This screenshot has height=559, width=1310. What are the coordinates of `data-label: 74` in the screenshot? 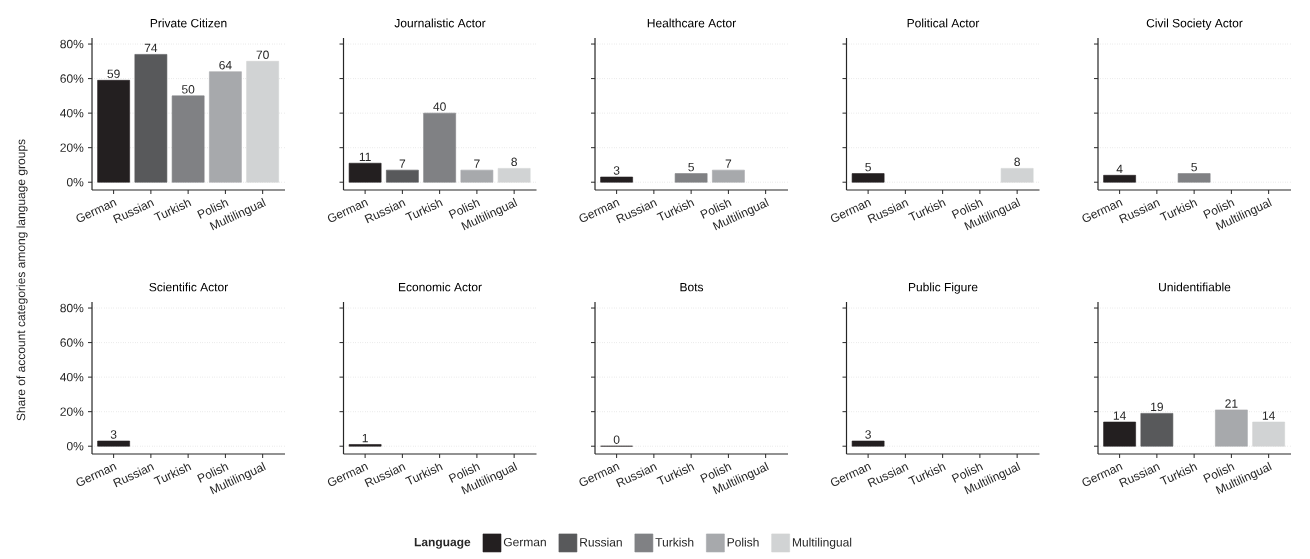 It's located at (151, 48).